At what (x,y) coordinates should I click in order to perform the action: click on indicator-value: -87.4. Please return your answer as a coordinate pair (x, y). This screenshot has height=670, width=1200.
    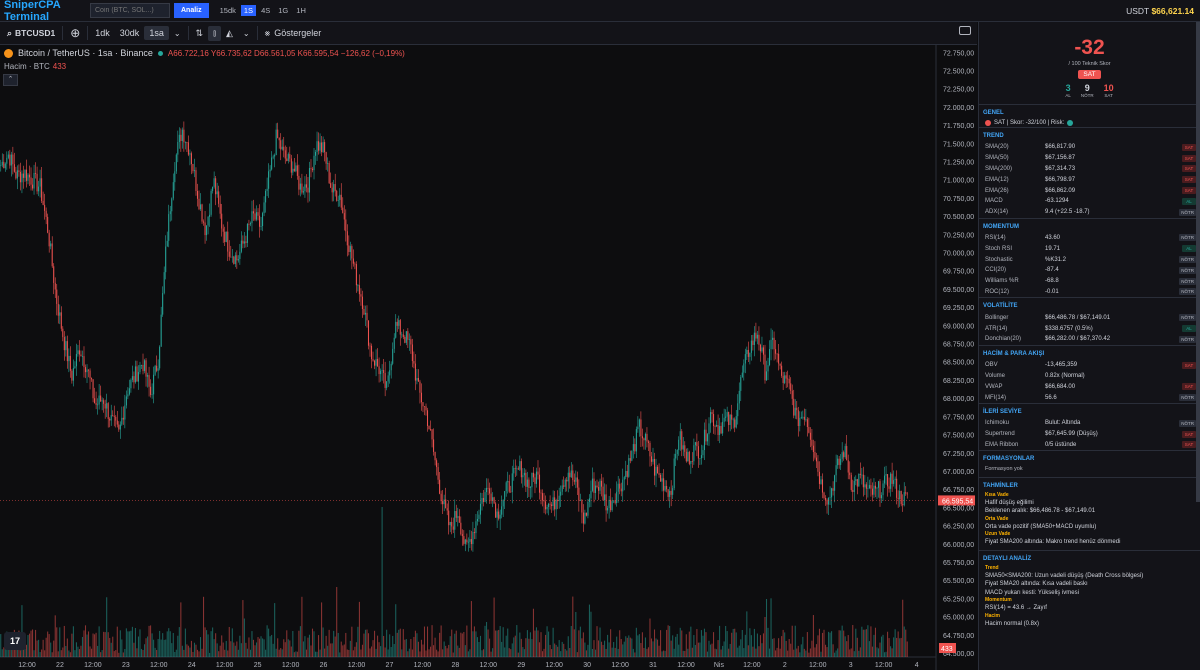
    Looking at the image, I should click on (1052, 270).